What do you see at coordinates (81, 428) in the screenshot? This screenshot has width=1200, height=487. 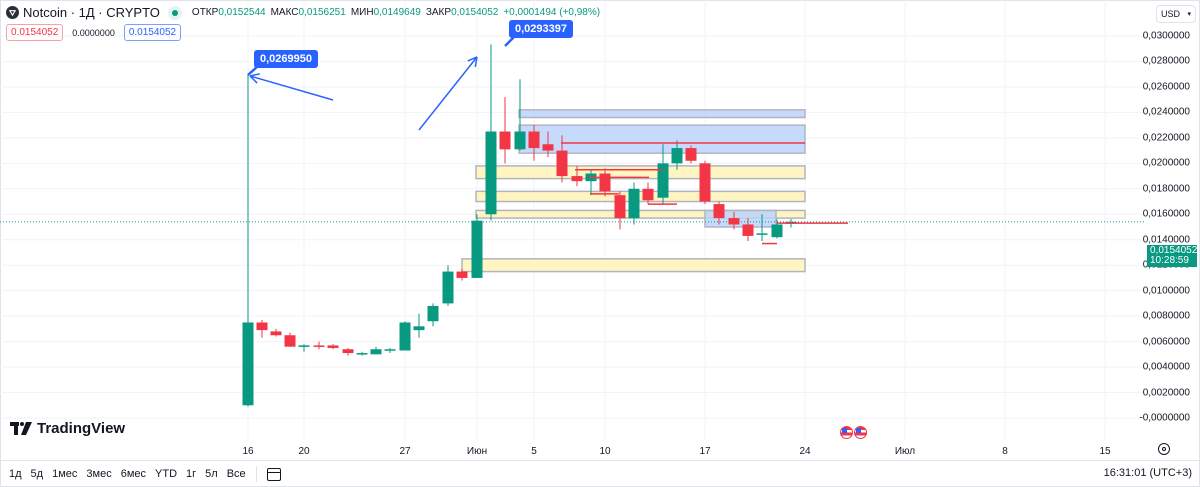 I see `tradingview-logo-text: TradingView` at bounding box center [81, 428].